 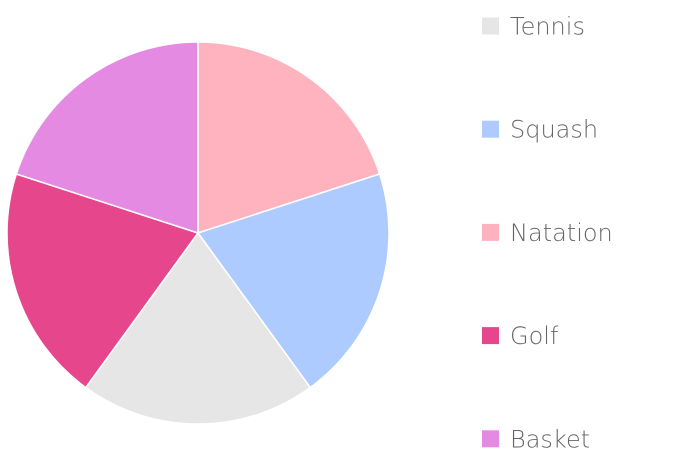 I want to click on legend-item-natation: Natation, so click(x=547, y=233).